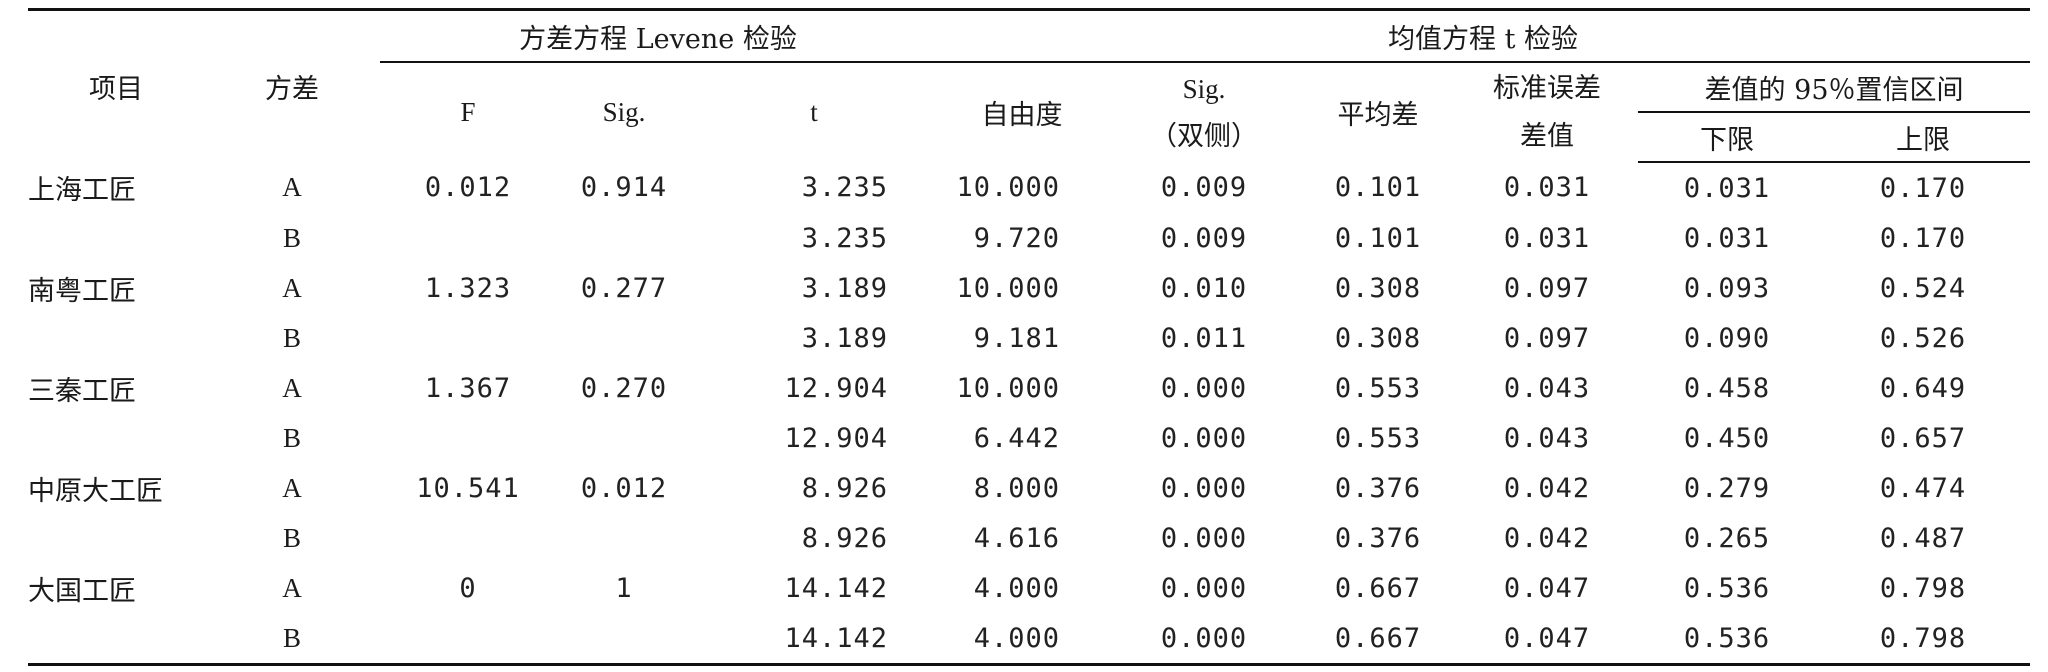 This screenshot has height=672, width=2048. What do you see at coordinates (1378, 488) in the screenshot?
I see `cell-mean-diff: 0.376` at bounding box center [1378, 488].